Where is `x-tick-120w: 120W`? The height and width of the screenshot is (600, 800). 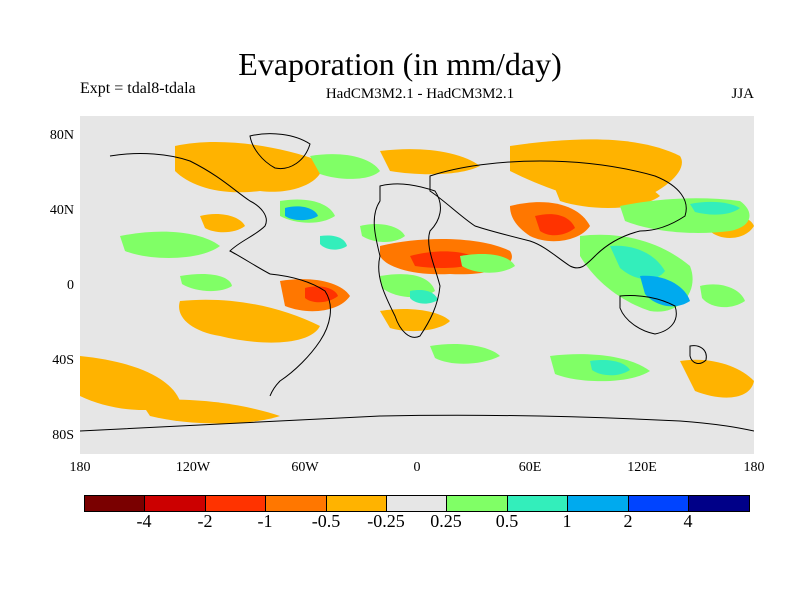
x-tick-120w: 120W is located at coordinates (193, 467).